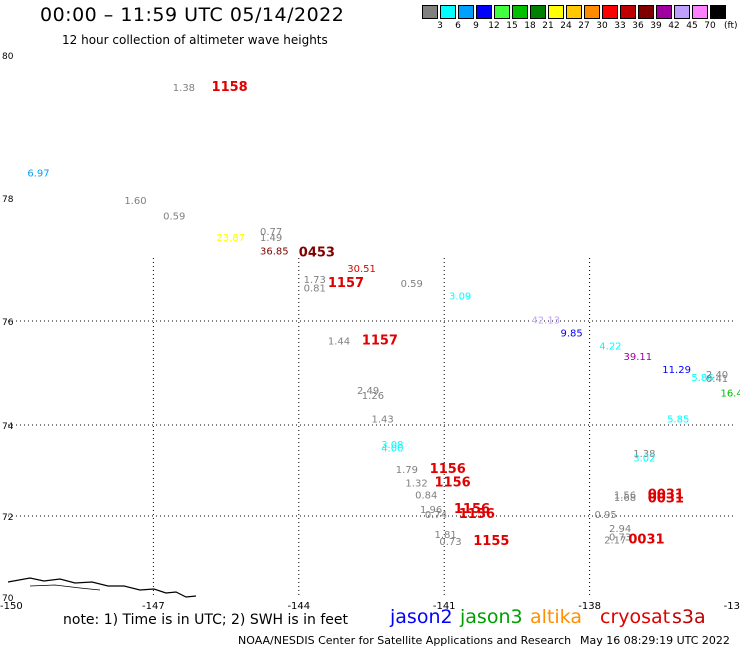  Describe the element at coordinates (491, 617) in the screenshot. I see `satellite-jason3: jason3` at that location.